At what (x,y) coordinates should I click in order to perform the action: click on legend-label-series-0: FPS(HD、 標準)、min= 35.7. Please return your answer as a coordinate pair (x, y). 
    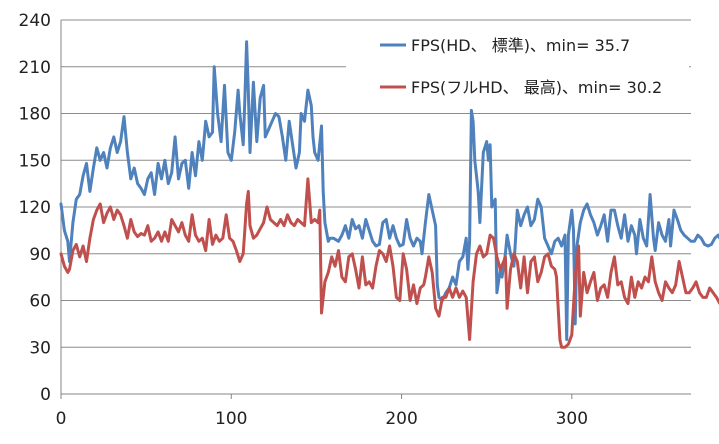
    Looking at the image, I should click on (520, 45).